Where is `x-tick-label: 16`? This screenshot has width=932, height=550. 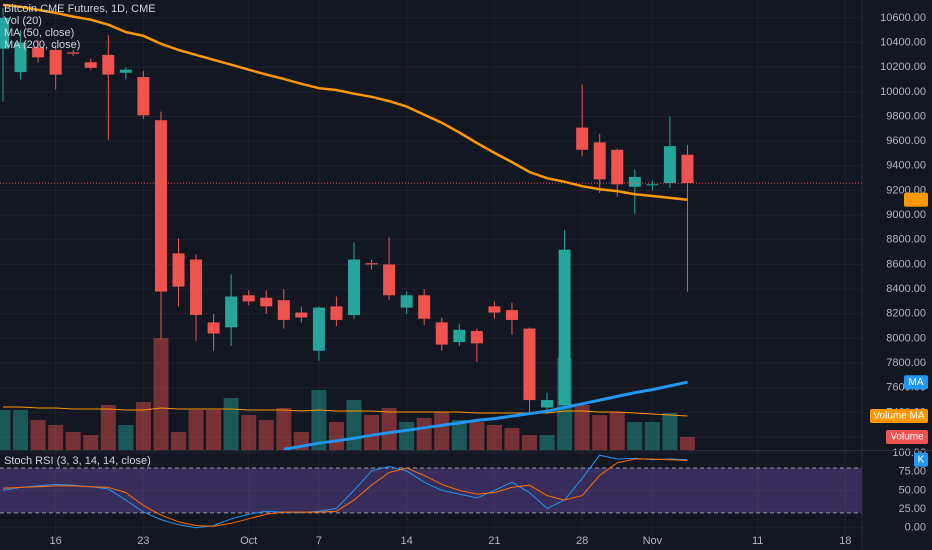 x-tick-label: 16 is located at coordinates (56, 541).